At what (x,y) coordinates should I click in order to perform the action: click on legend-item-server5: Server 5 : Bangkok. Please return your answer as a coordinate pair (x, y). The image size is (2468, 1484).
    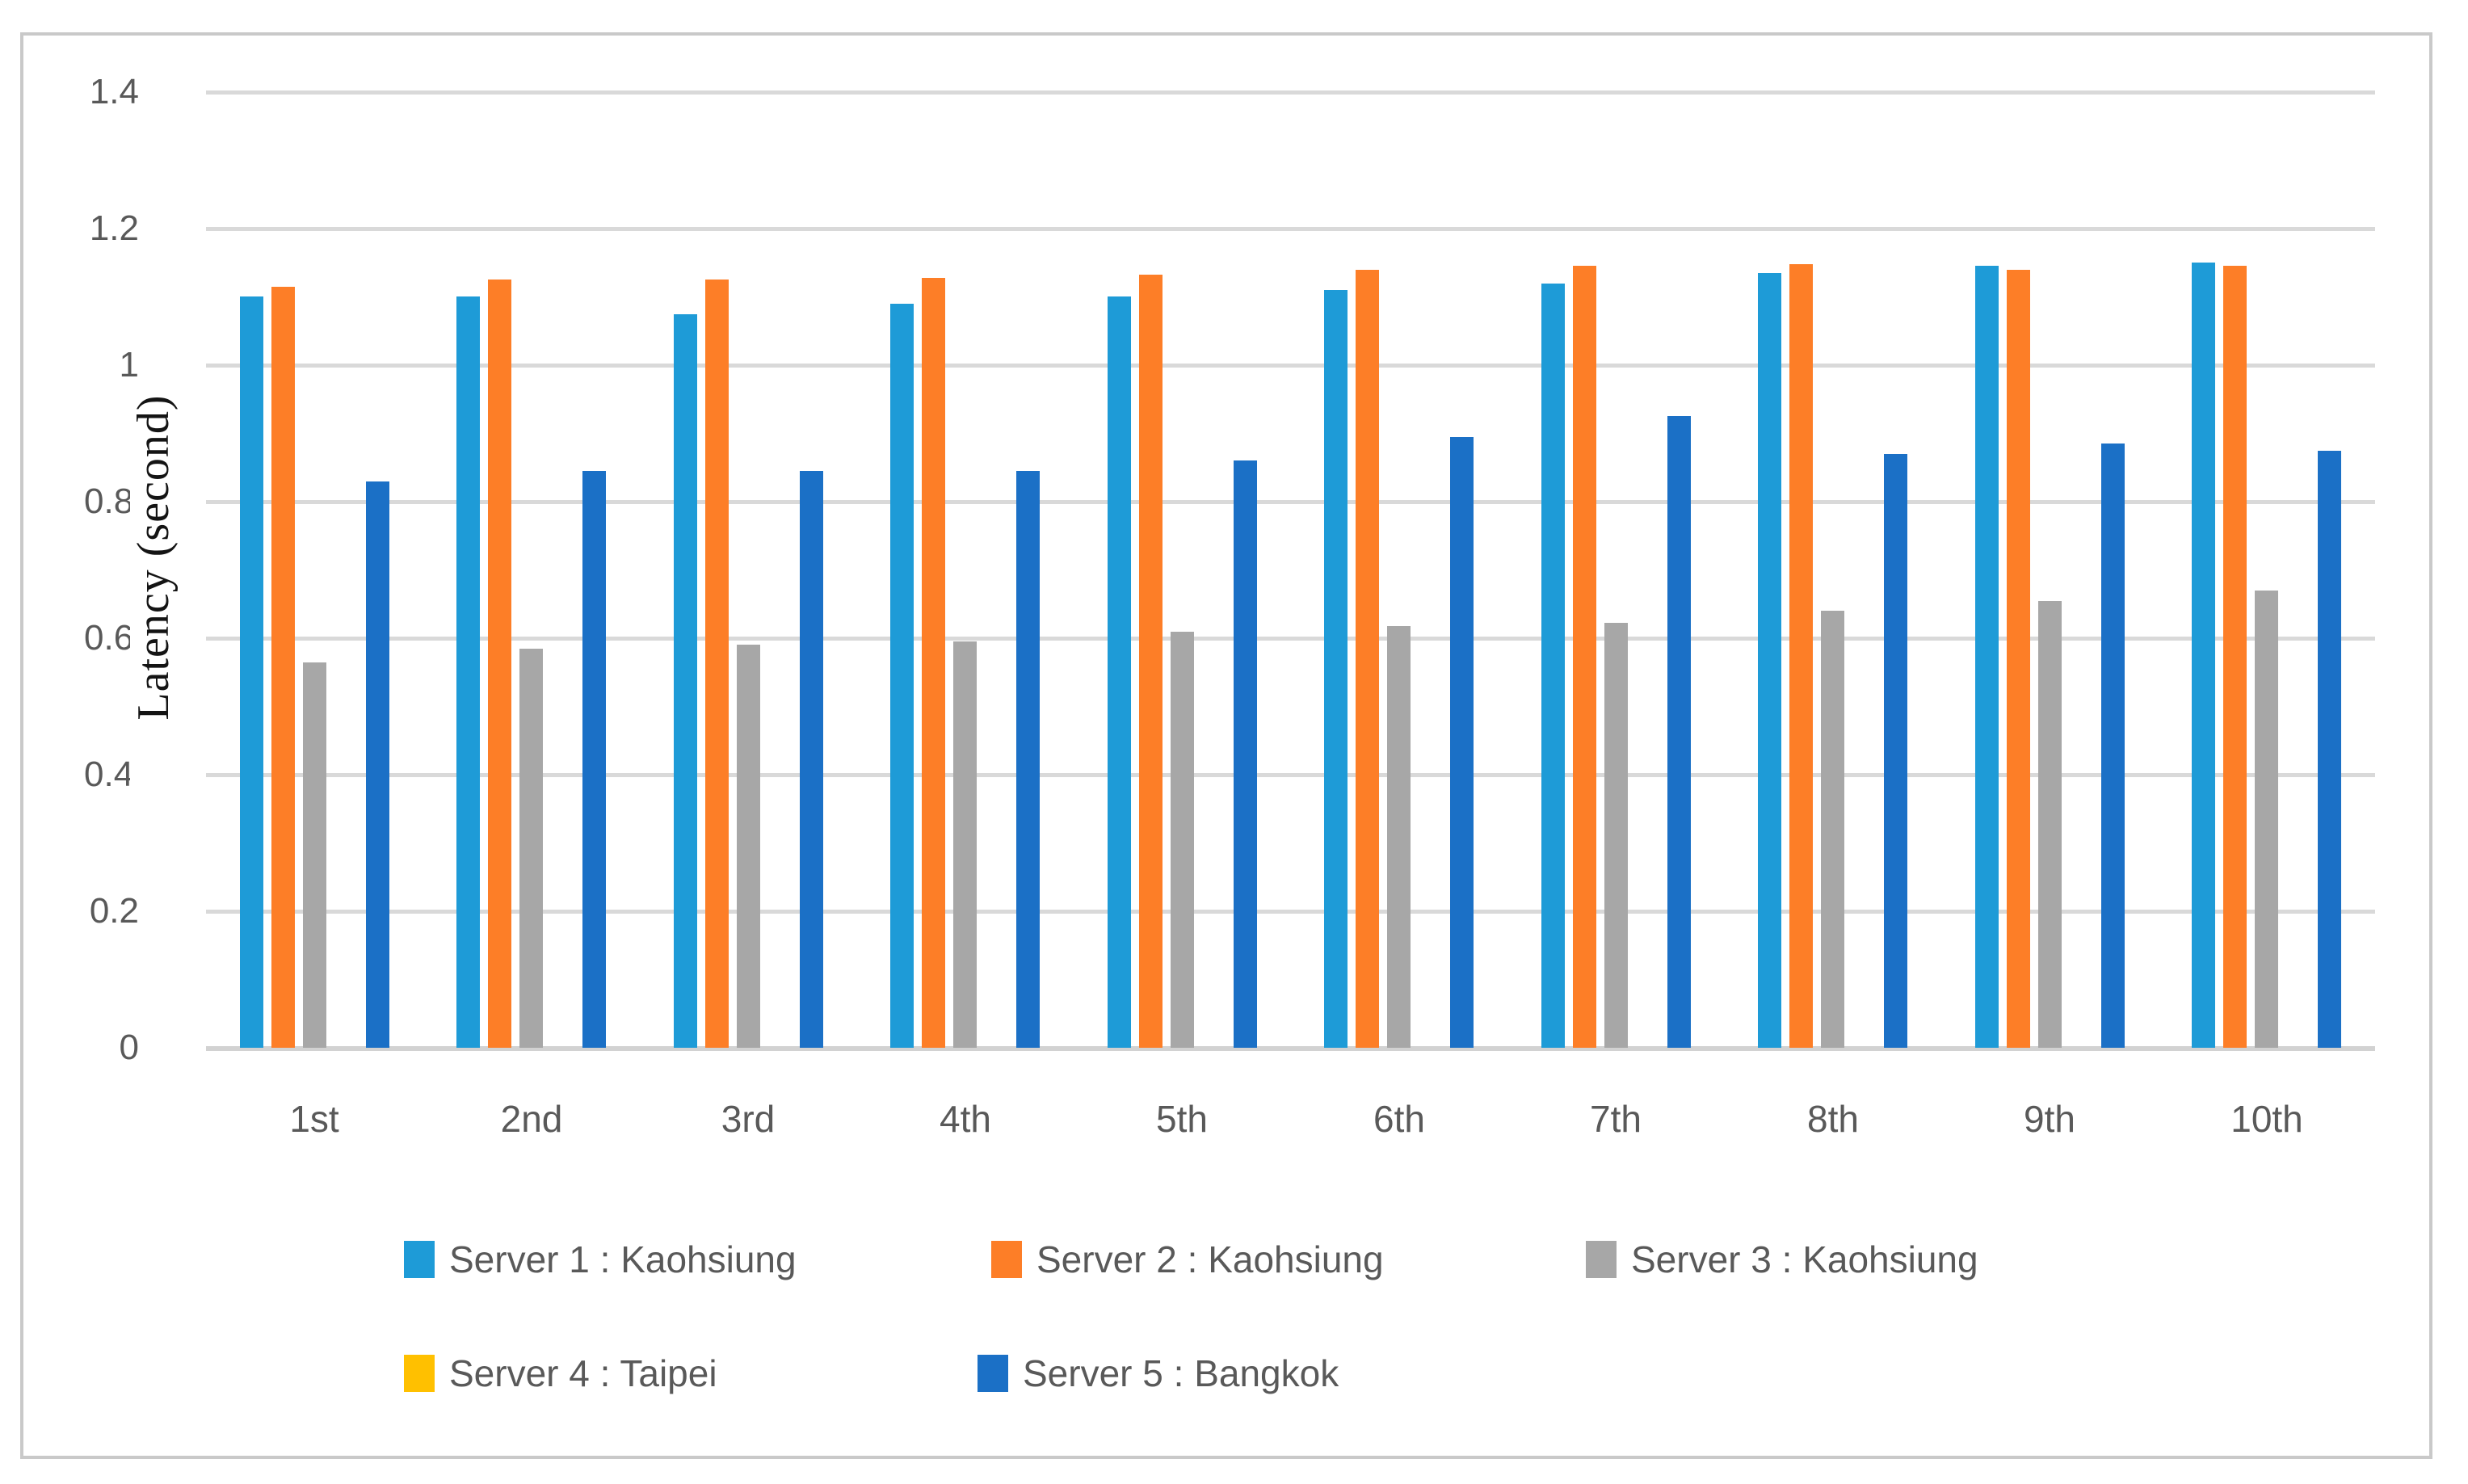
    Looking at the image, I should click on (1159, 1373).